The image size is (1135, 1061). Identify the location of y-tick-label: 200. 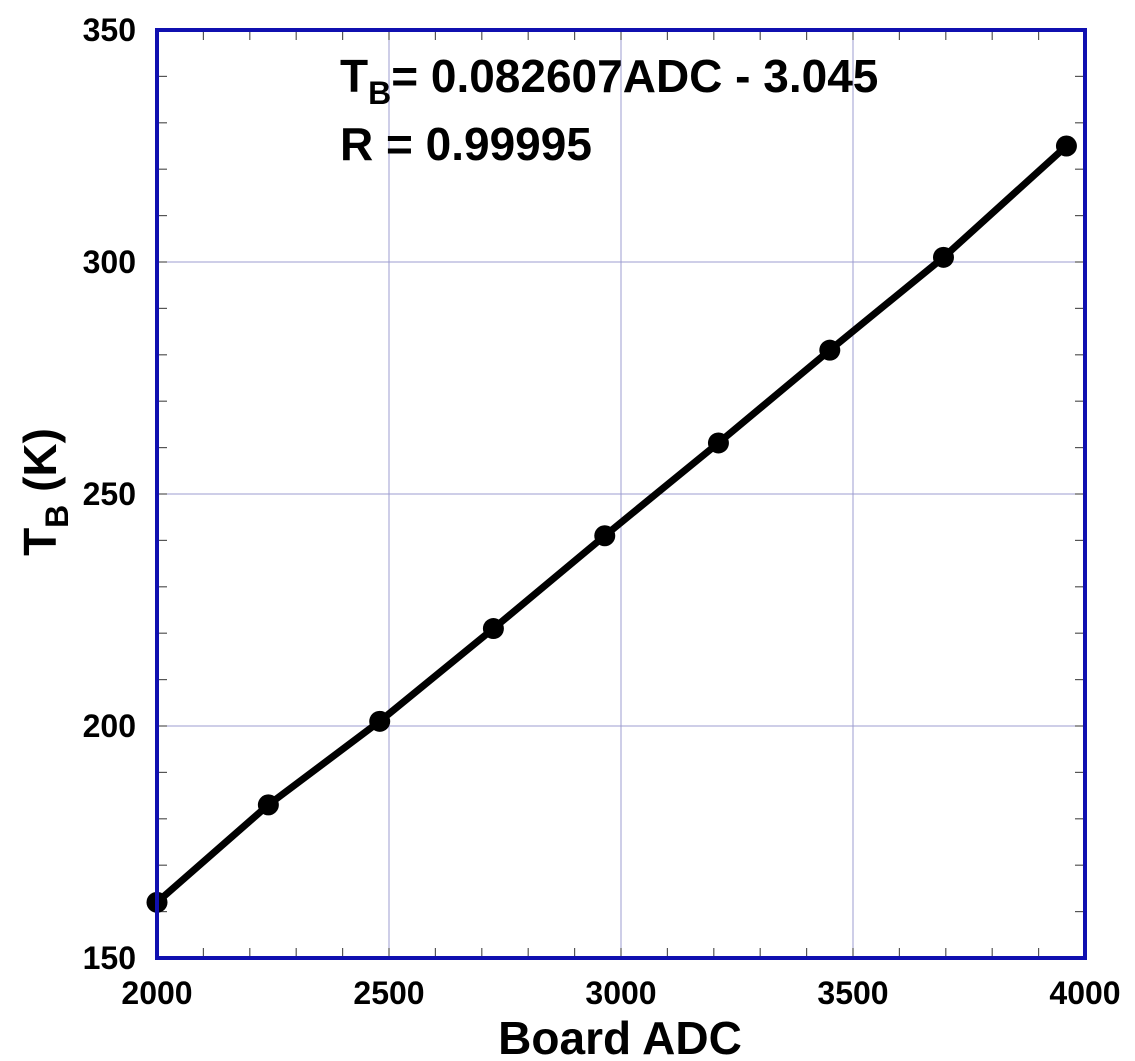
(109, 726).